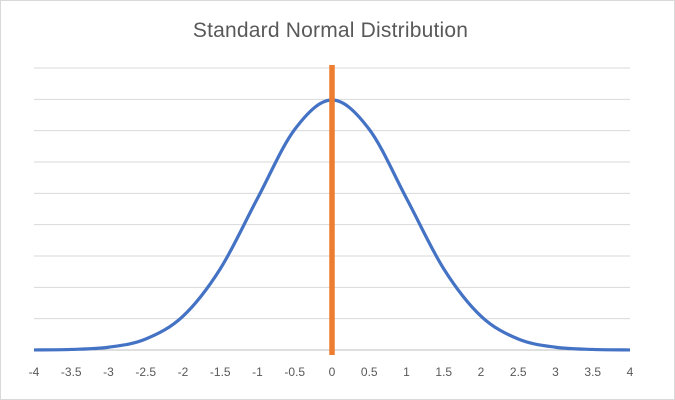 This screenshot has height=400, width=675. Describe the element at coordinates (481, 372) in the screenshot. I see `x-tick-label: 2` at that location.